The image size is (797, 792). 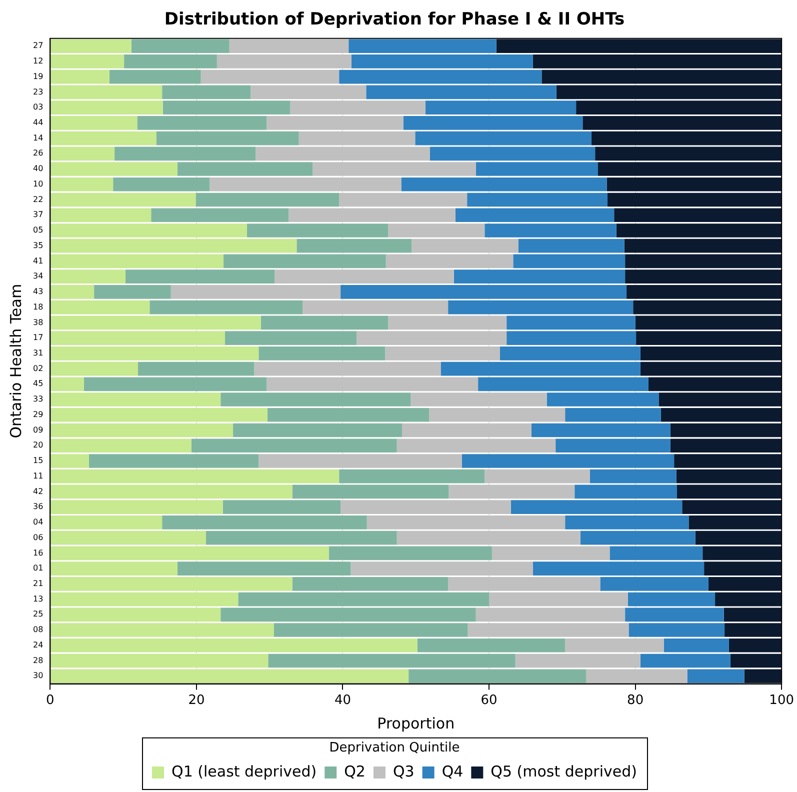 What do you see at coordinates (355, 771) in the screenshot?
I see `legend-label: Q2` at bounding box center [355, 771].